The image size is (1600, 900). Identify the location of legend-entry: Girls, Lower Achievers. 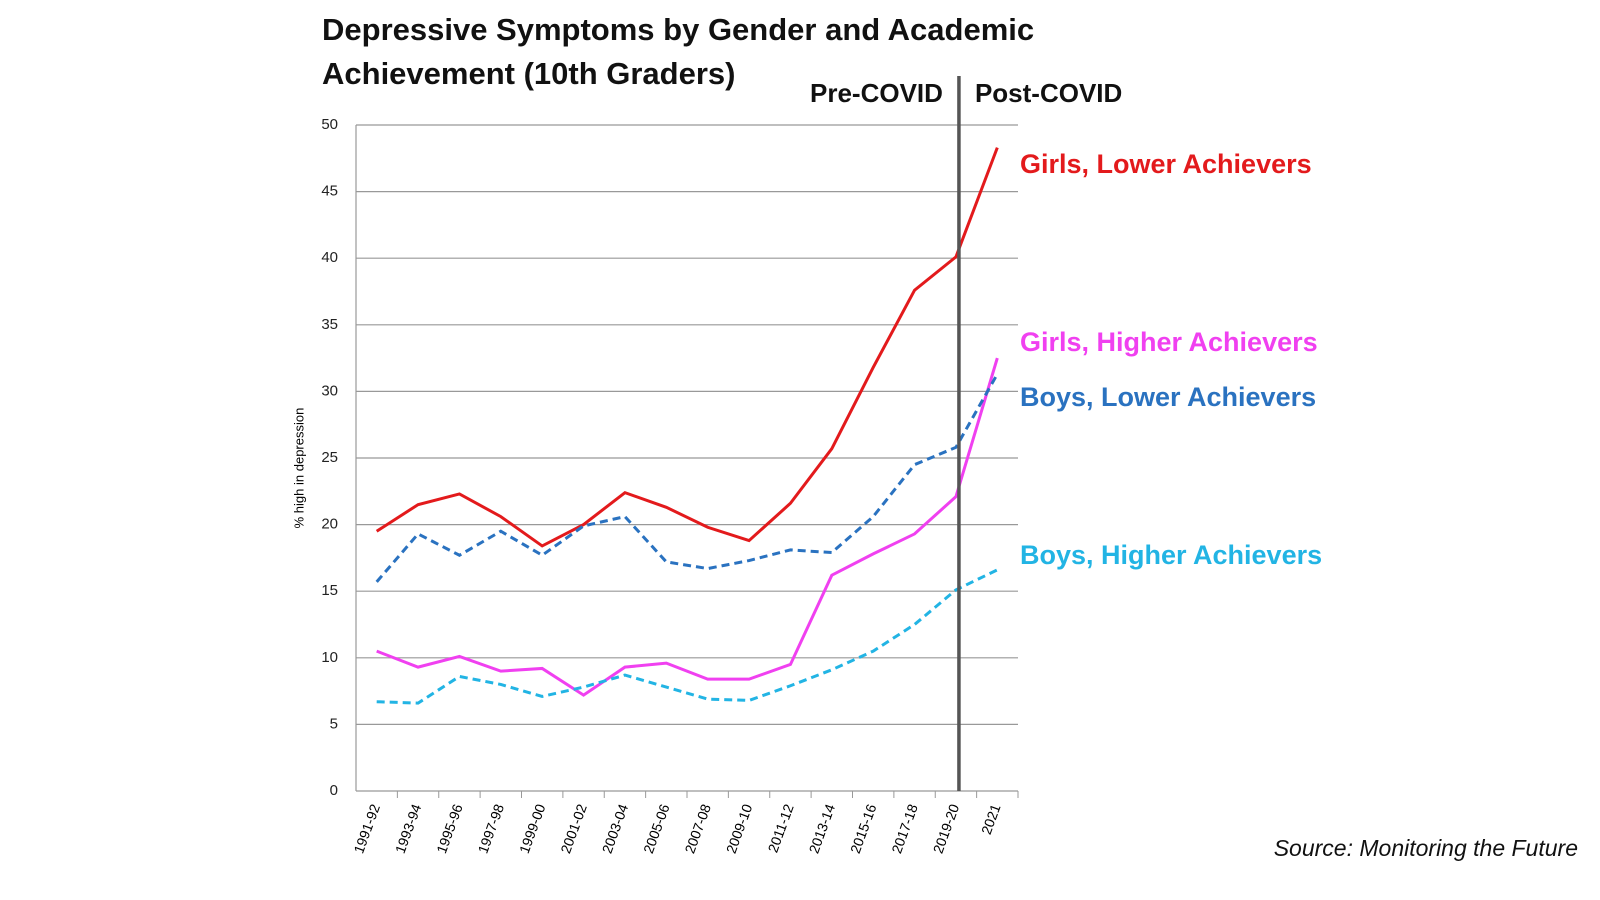
(1166, 164).